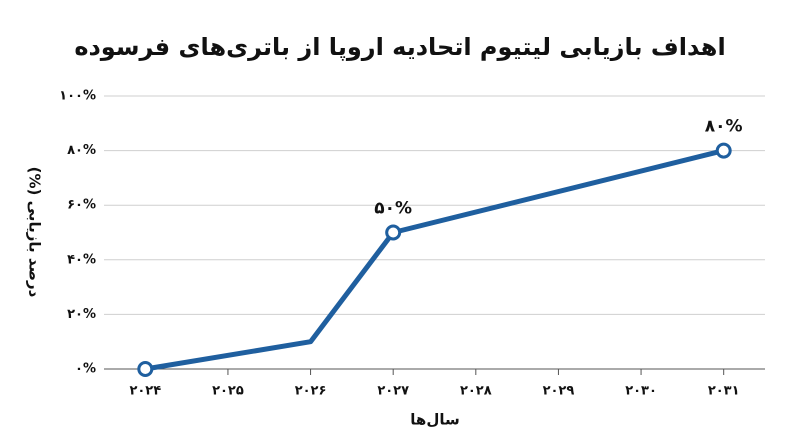  What do you see at coordinates (81, 205) in the screenshot?
I see `y-tick-label: ۶۰%` at bounding box center [81, 205].